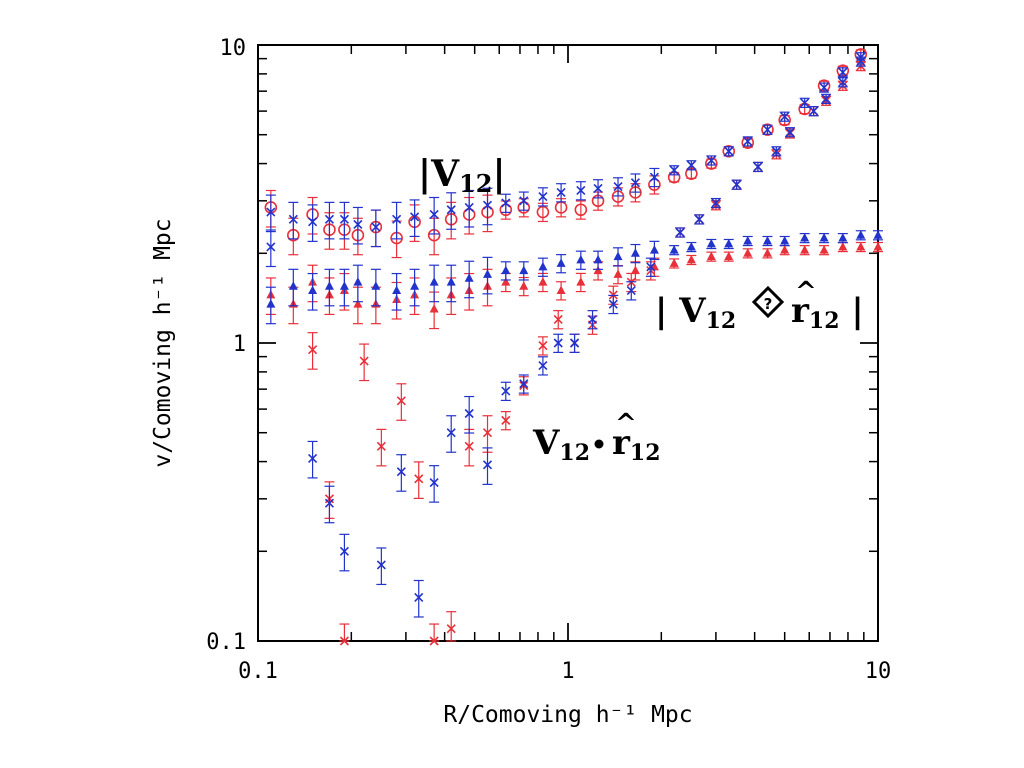  Describe the element at coordinates (226, 642) in the screenshot. I see `y-tick-label-0: 0.1` at that location.